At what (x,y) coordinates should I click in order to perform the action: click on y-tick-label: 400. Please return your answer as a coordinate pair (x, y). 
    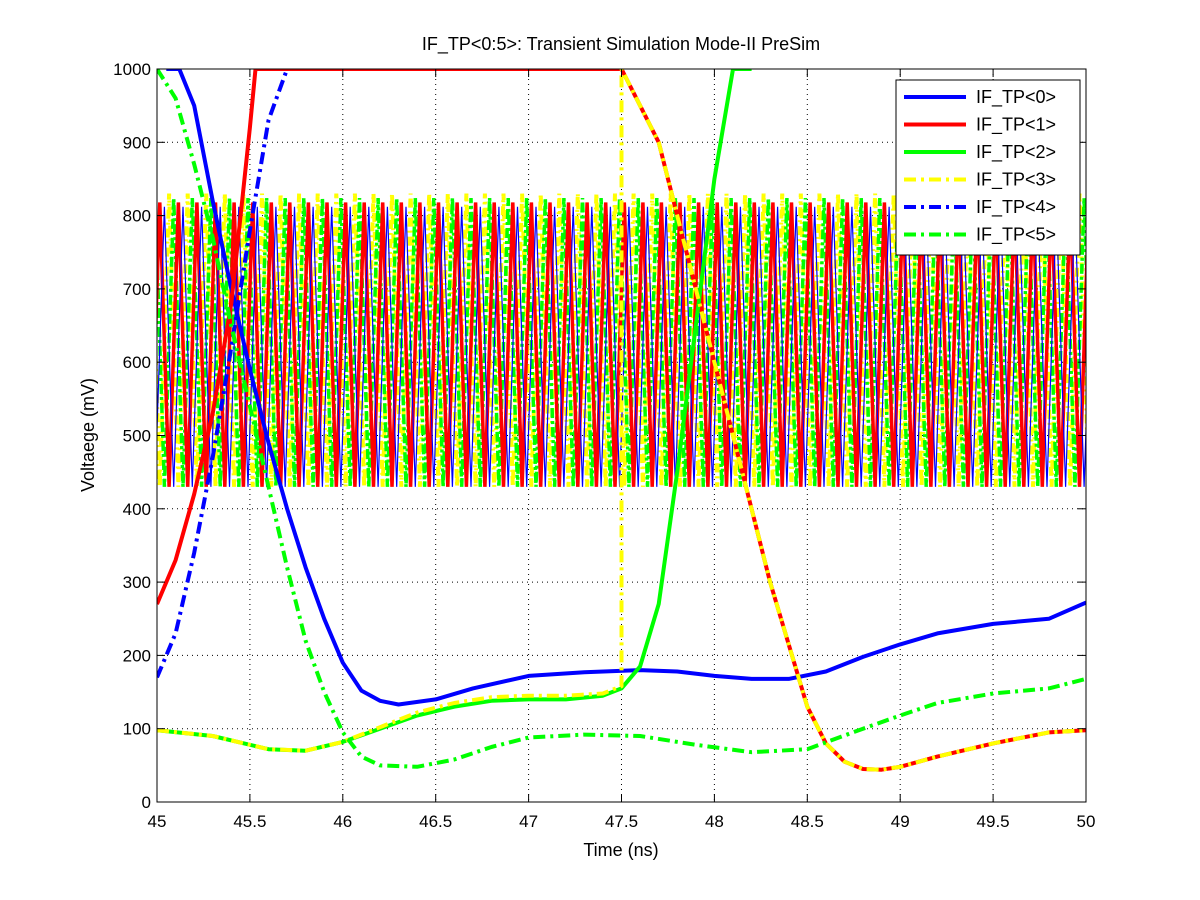
    Looking at the image, I should click on (137, 509).